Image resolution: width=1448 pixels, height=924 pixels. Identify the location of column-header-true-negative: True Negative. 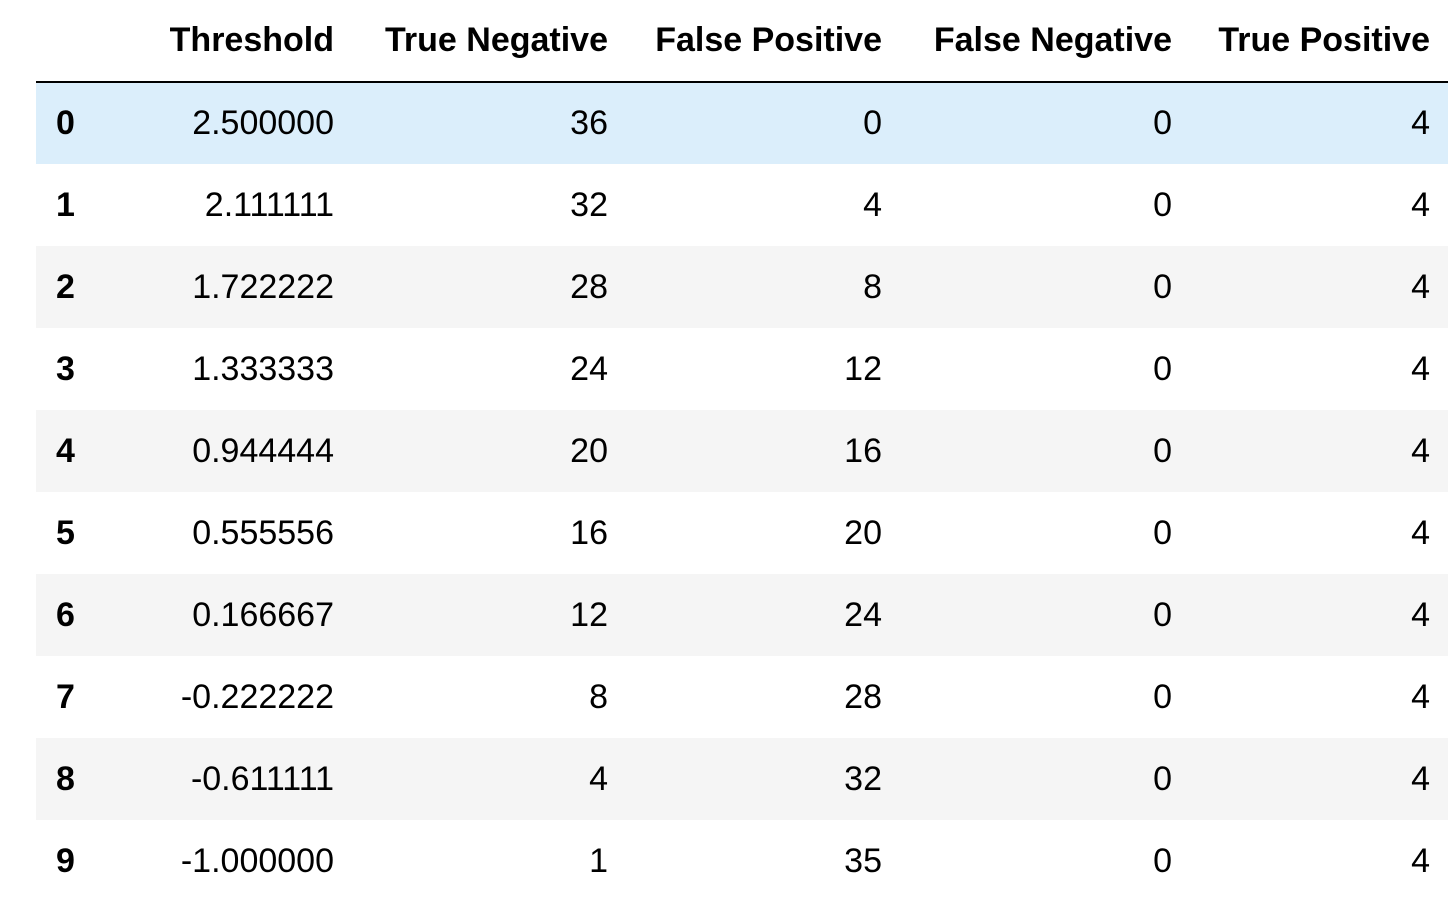
(489, 41).